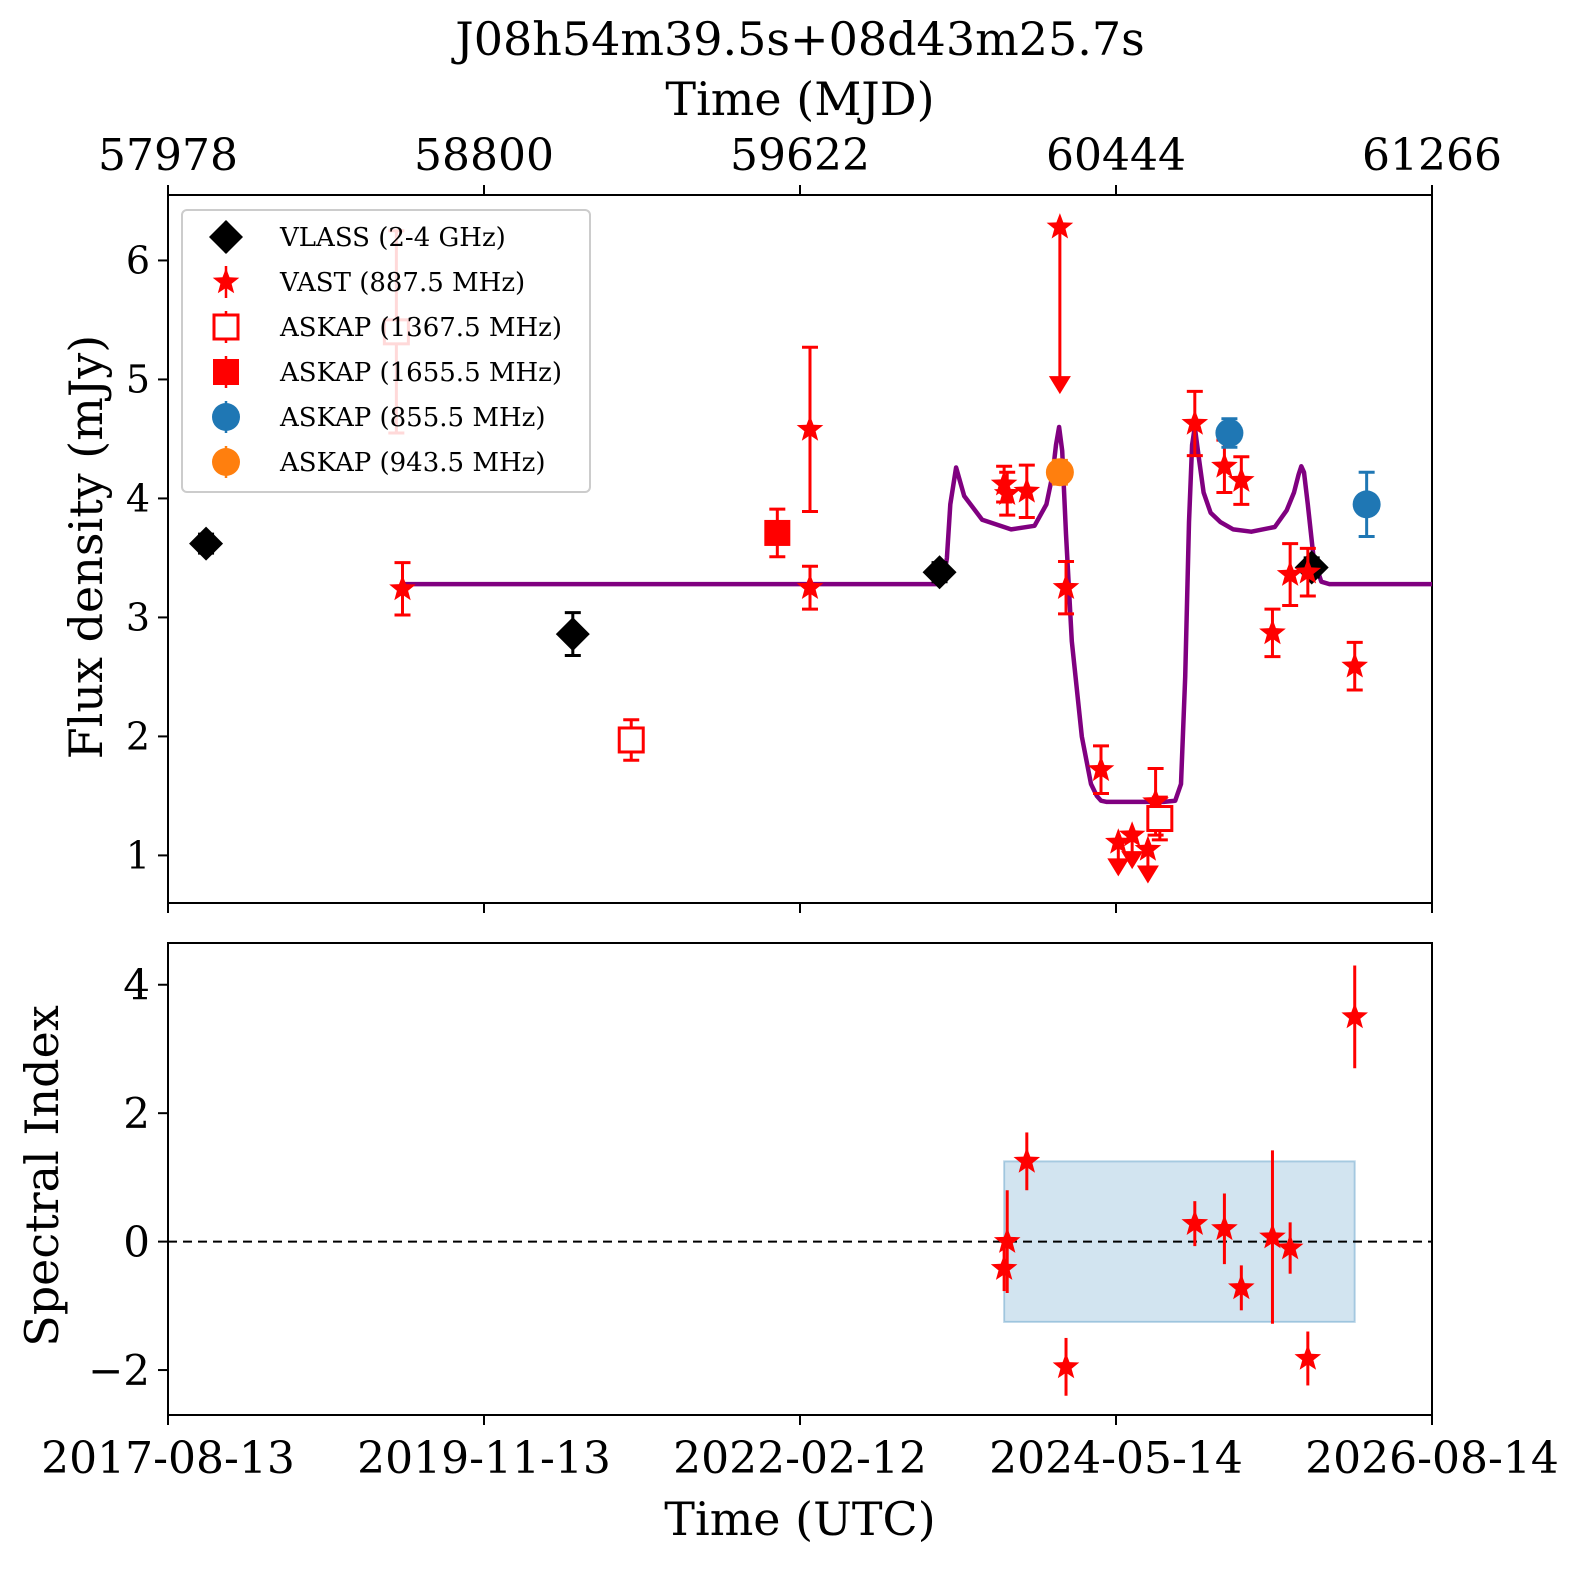 This screenshot has height=1580, width=1580. I want to click on legend-askap-855-5-mhz-marker, so click(226, 417).